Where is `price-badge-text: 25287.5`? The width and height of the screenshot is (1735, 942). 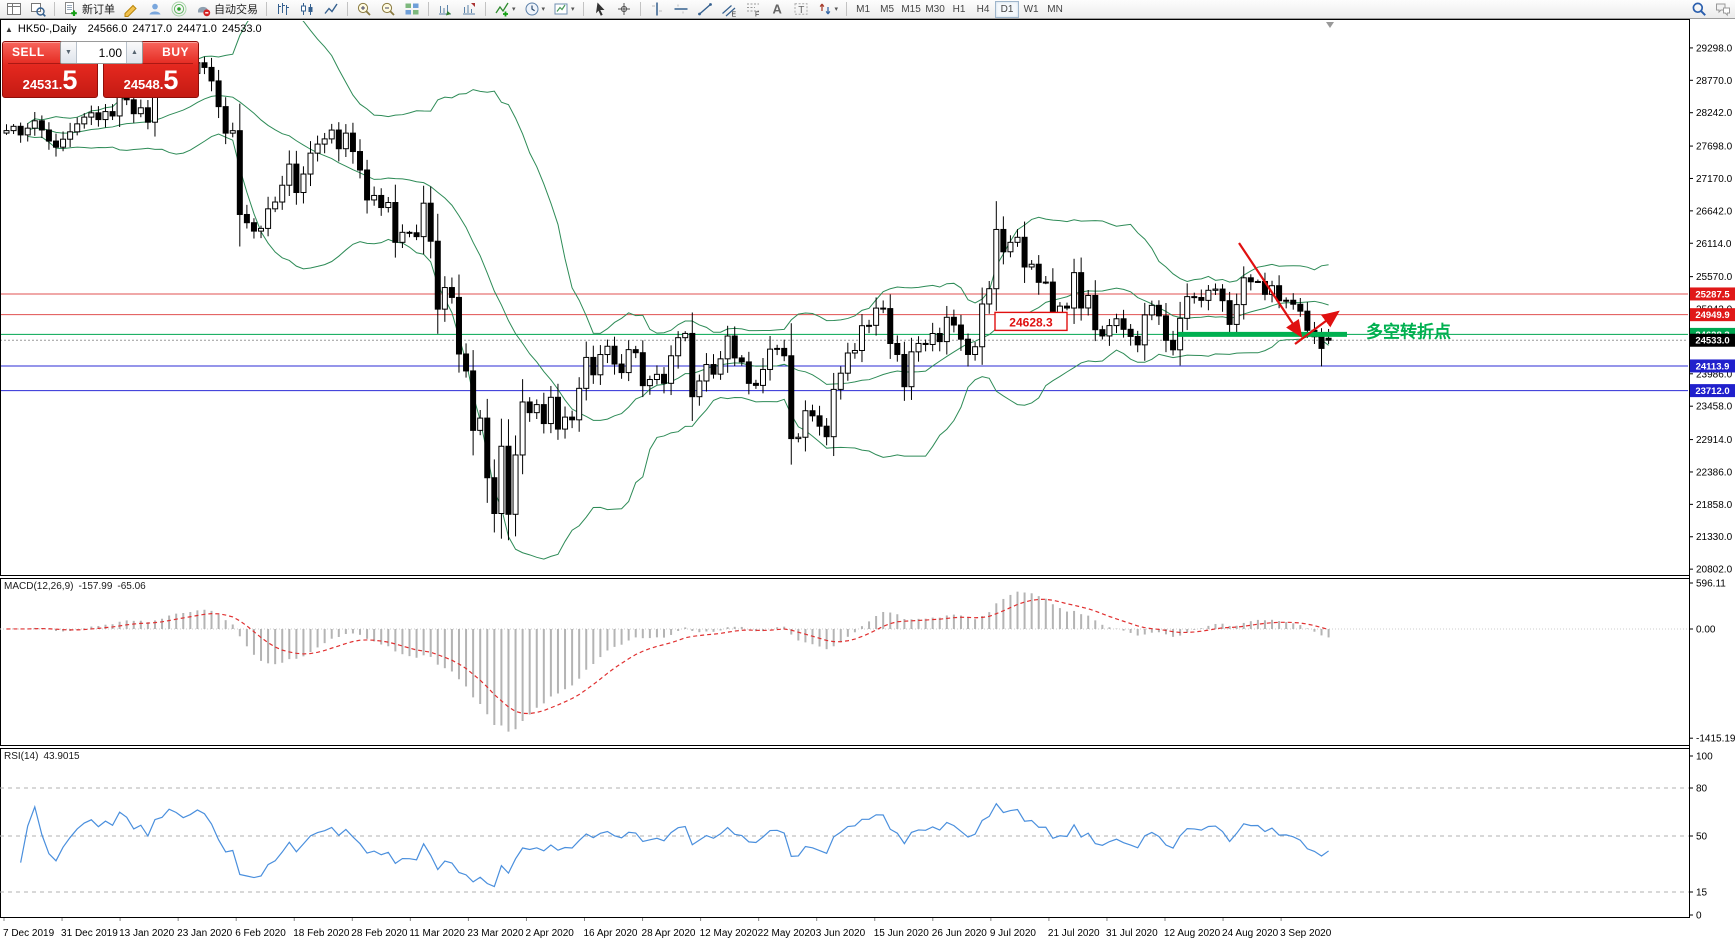 price-badge-text: 25287.5 is located at coordinates (1712, 294).